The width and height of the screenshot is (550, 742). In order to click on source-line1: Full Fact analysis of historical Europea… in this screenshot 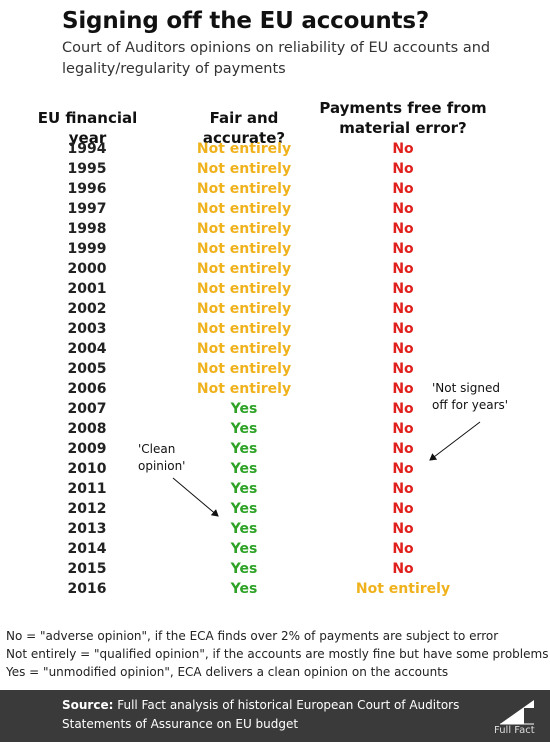, I will do `click(286, 705)`.